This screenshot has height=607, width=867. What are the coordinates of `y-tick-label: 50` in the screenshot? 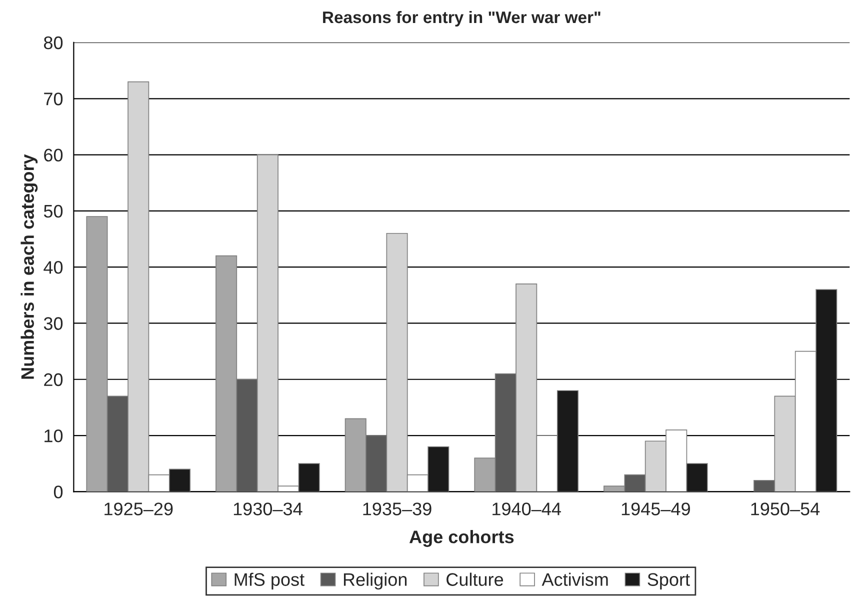 It's located at (53, 211).